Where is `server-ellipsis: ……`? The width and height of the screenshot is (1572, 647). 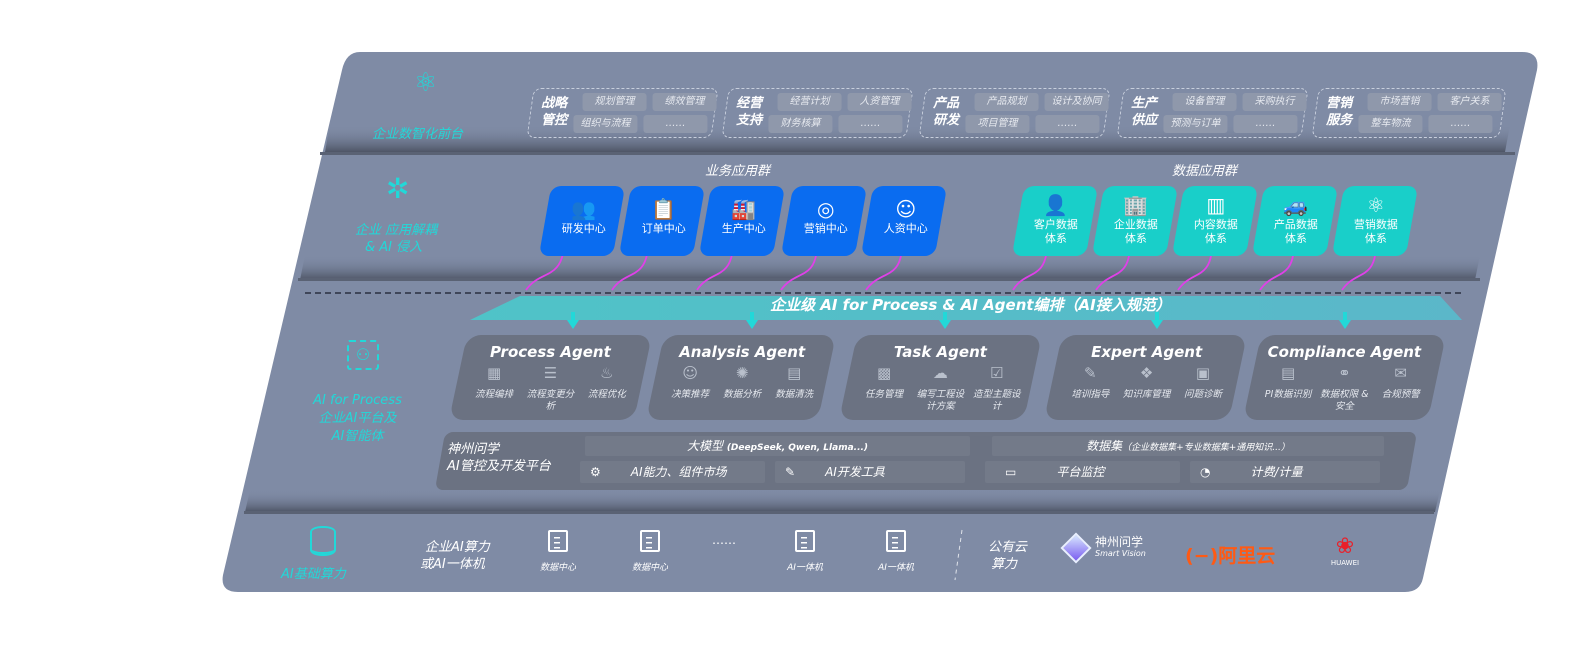 server-ellipsis: …… is located at coordinates (724, 540).